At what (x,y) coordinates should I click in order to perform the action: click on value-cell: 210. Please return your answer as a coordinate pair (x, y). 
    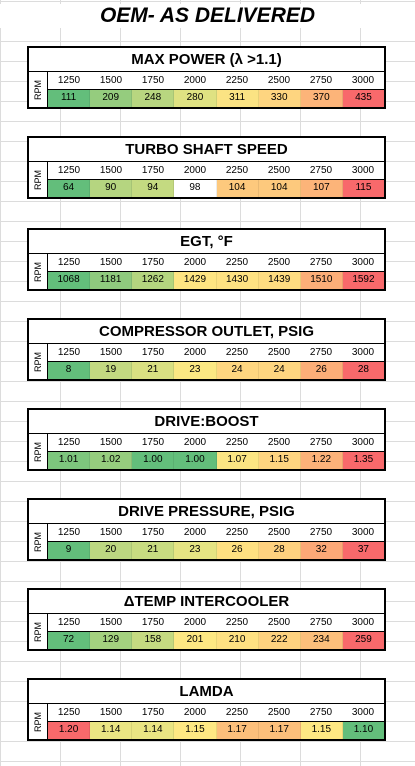
    Looking at the image, I should click on (237, 640).